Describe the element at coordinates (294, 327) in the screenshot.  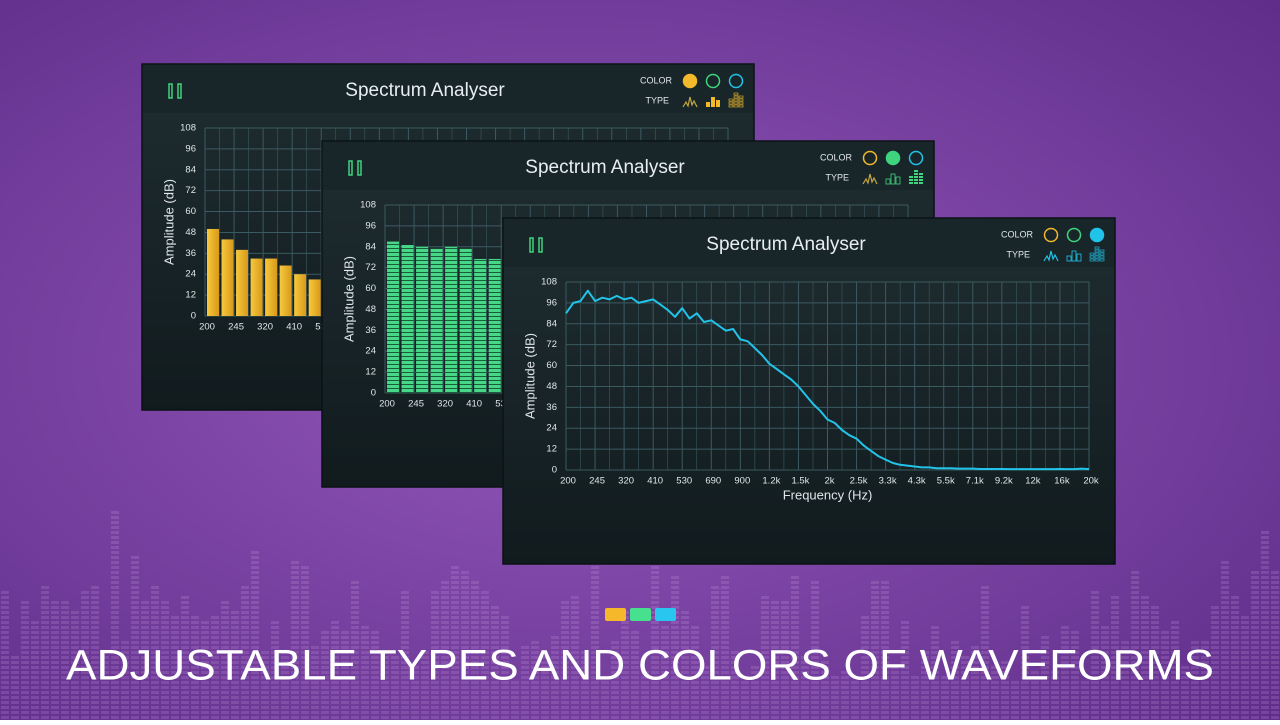
I see `x-tick-label: 410` at that location.